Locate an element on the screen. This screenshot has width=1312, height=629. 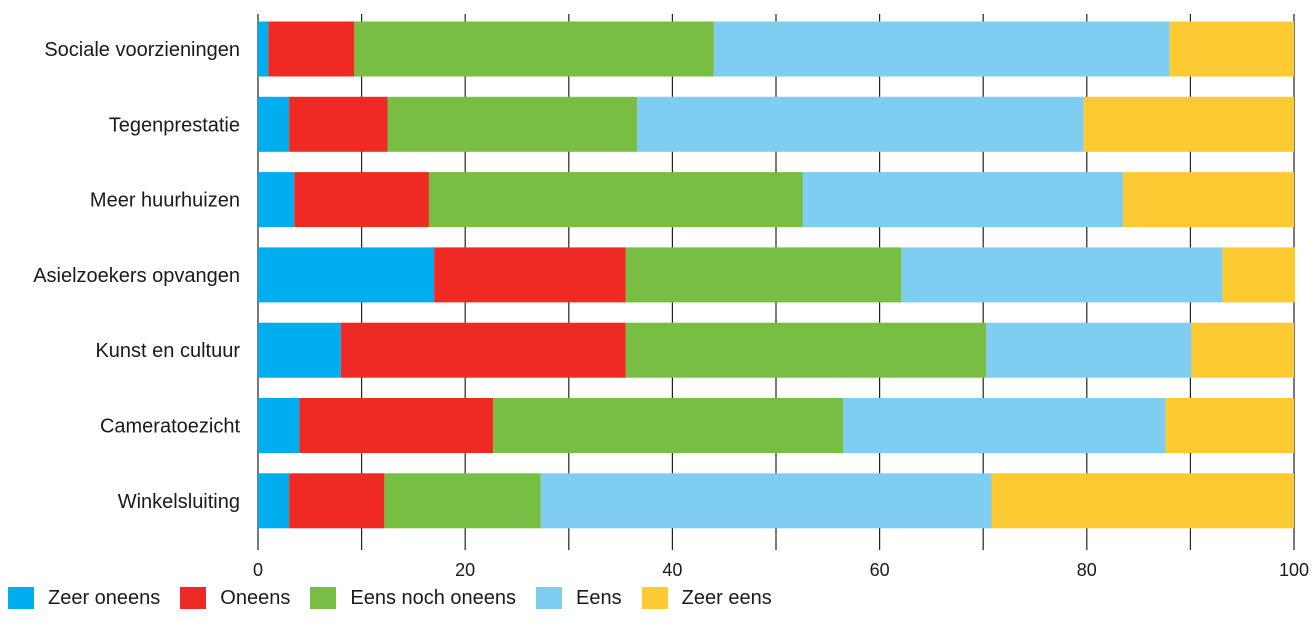
legend-item: Eens noch oneens is located at coordinates (413, 598).